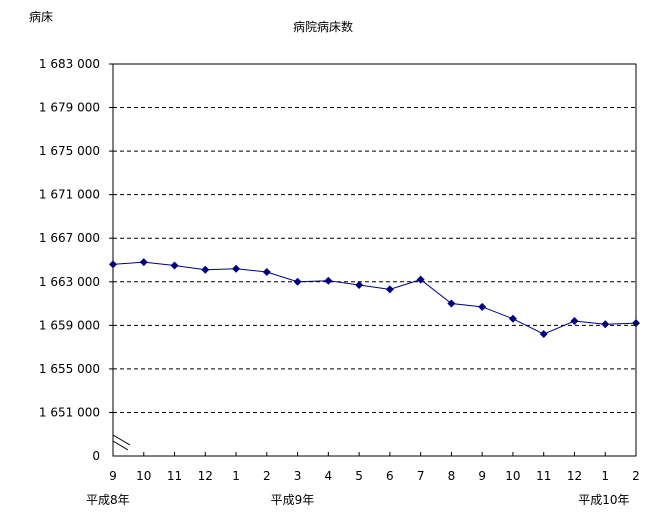  I want to click on y-tick-label: 1 683 000, so click(69, 64).